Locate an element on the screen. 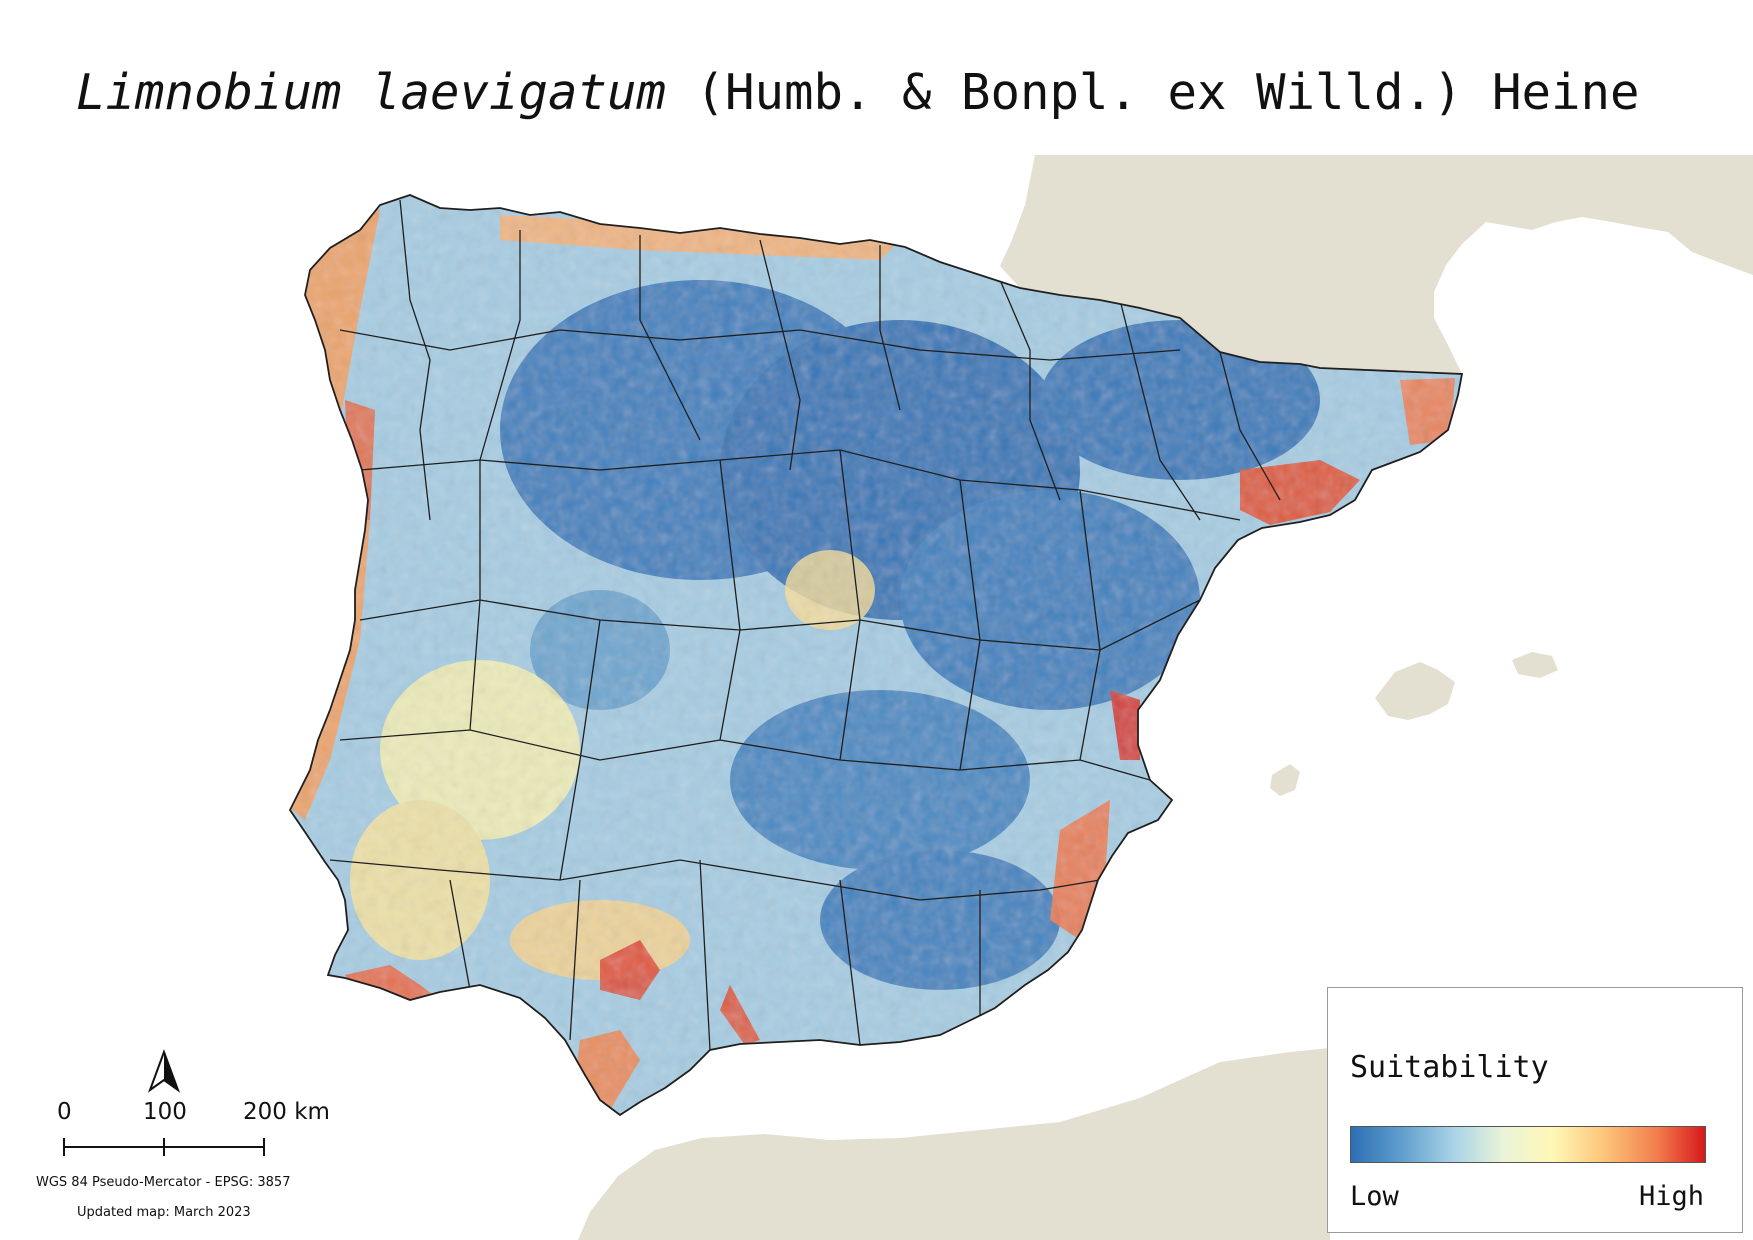  france-land is located at coordinates (1376, 264).